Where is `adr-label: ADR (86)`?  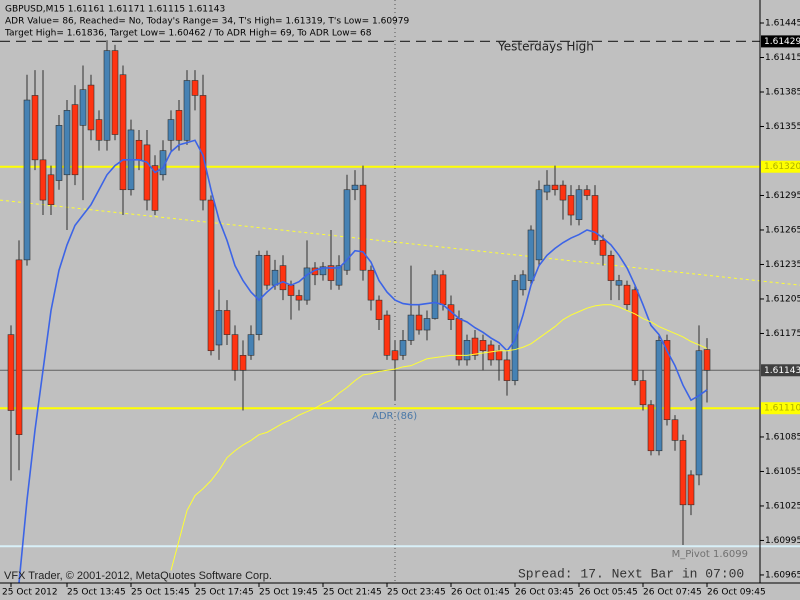 adr-label: ADR (86) is located at coordinates (394, 416).